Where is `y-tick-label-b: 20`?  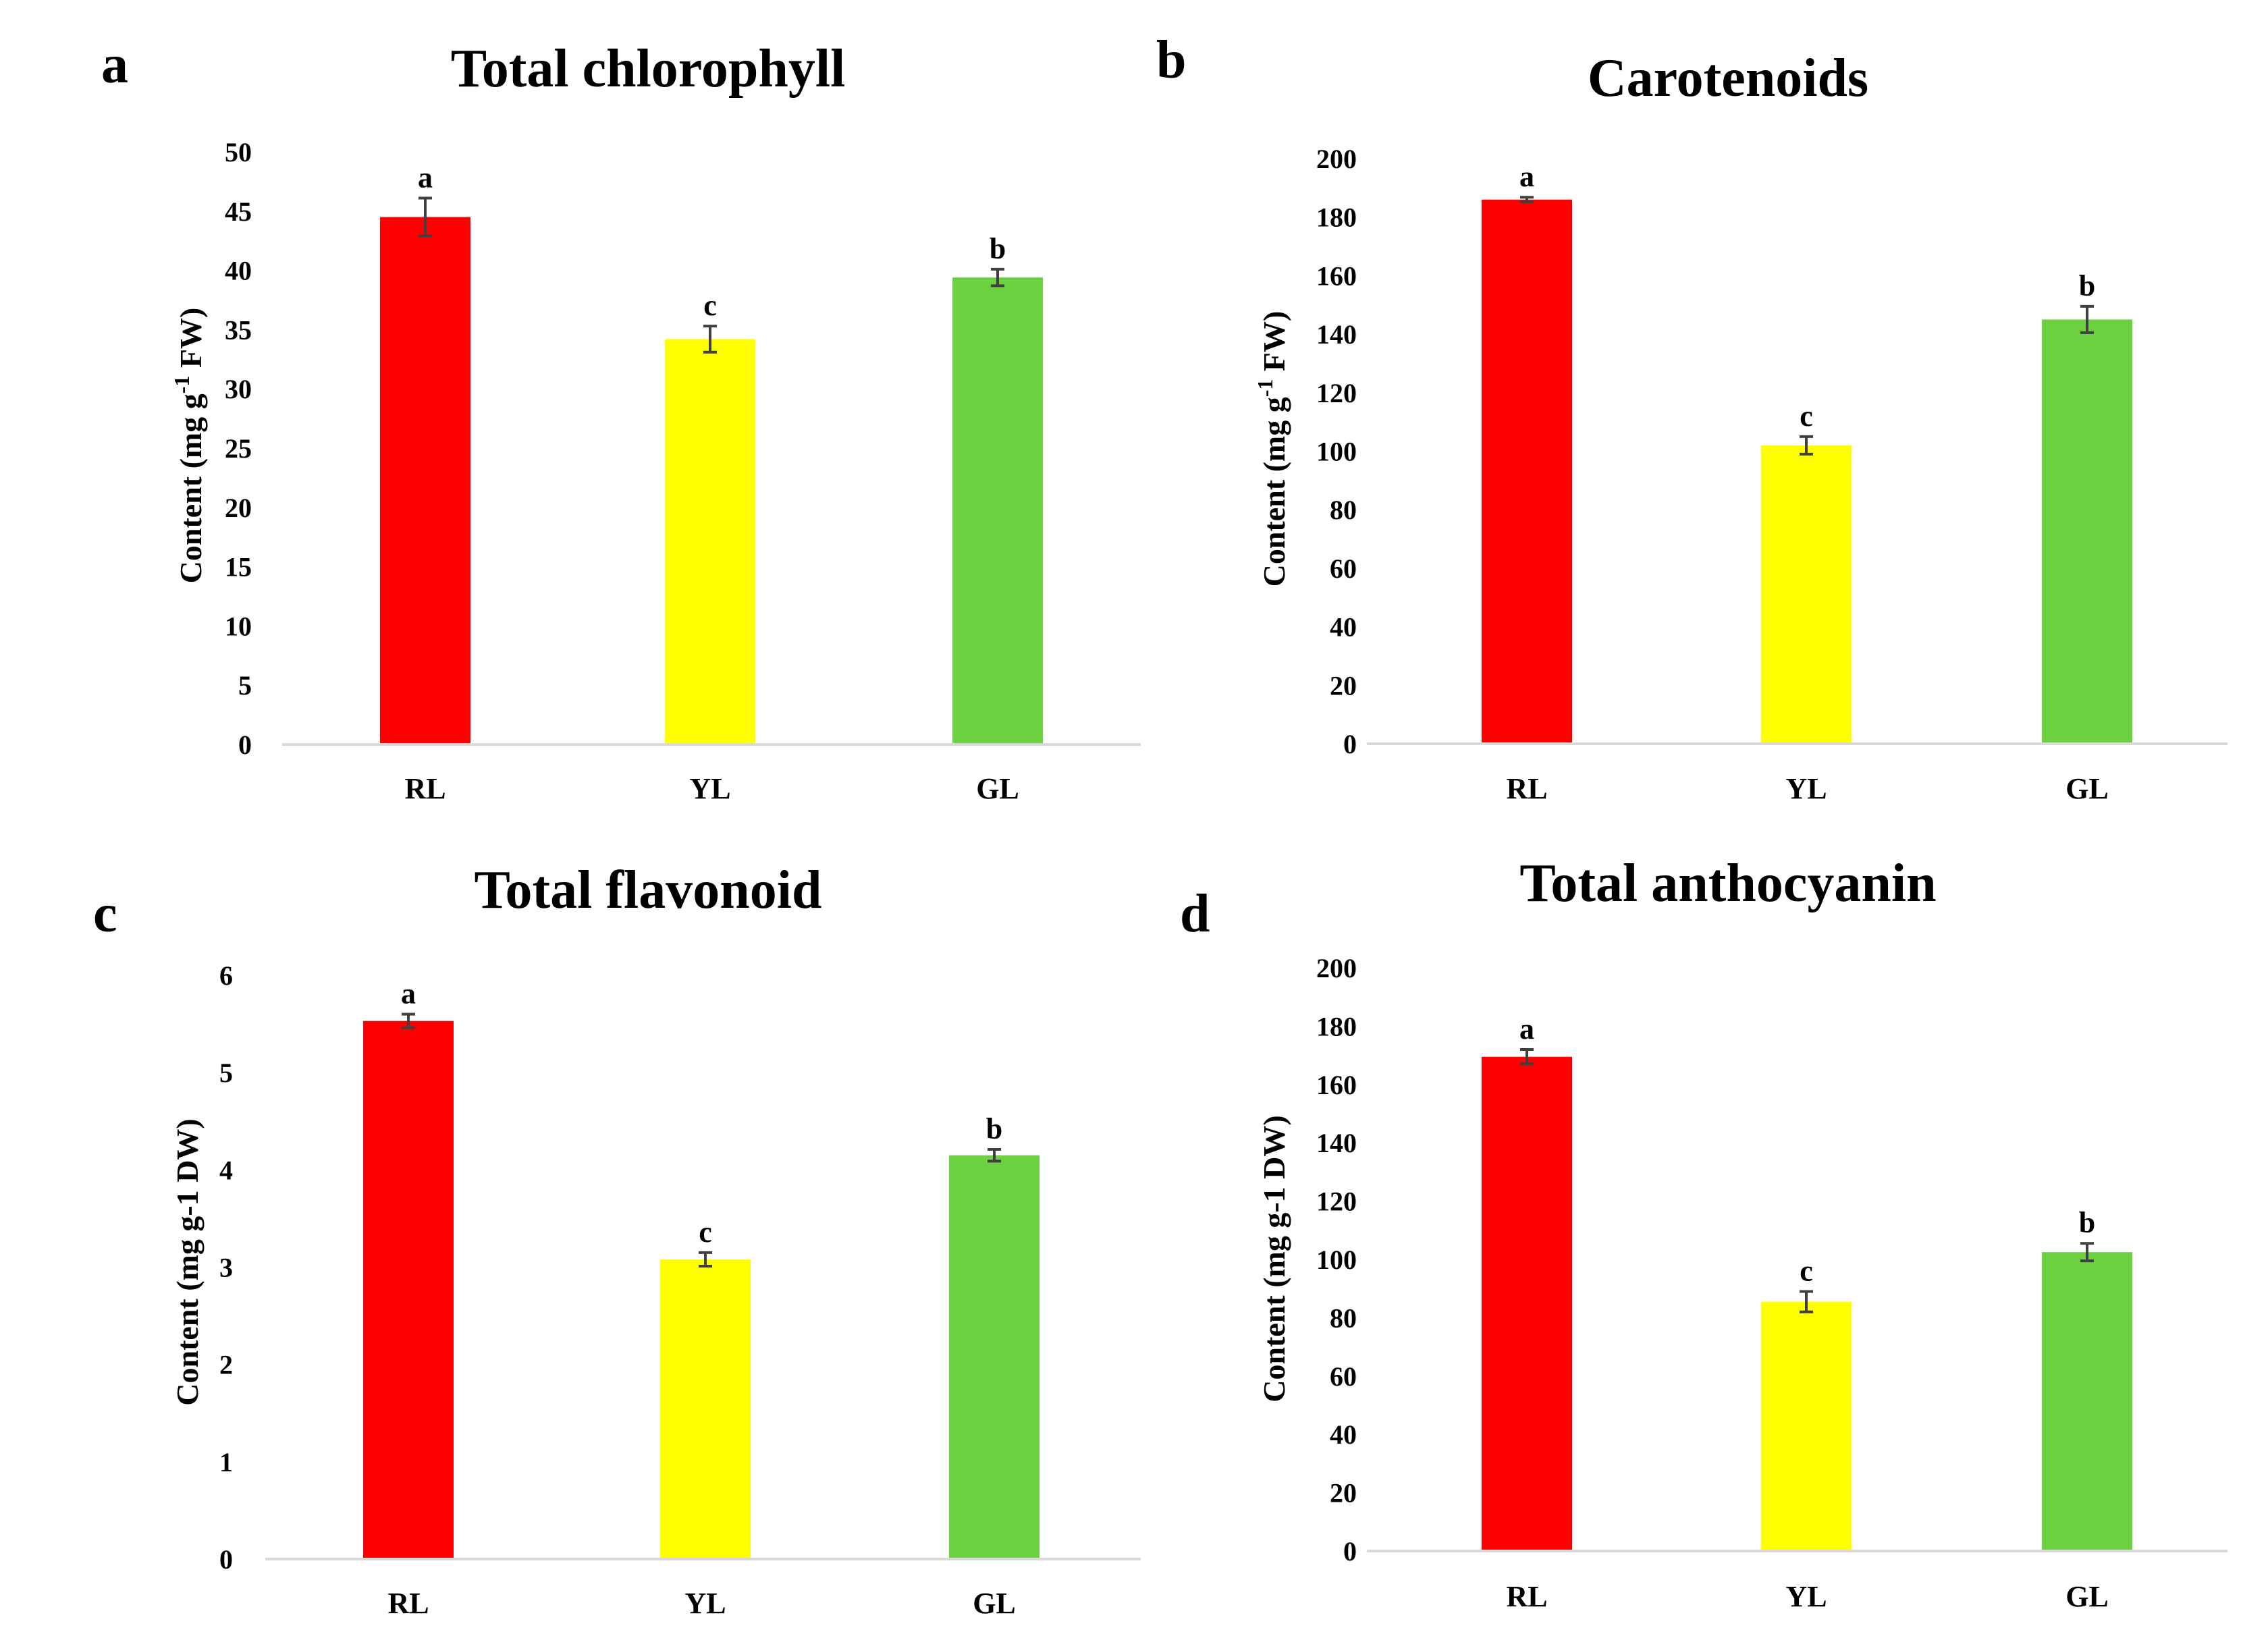
y-tick-label-b: 20 is located at coordinates (1343, 685).